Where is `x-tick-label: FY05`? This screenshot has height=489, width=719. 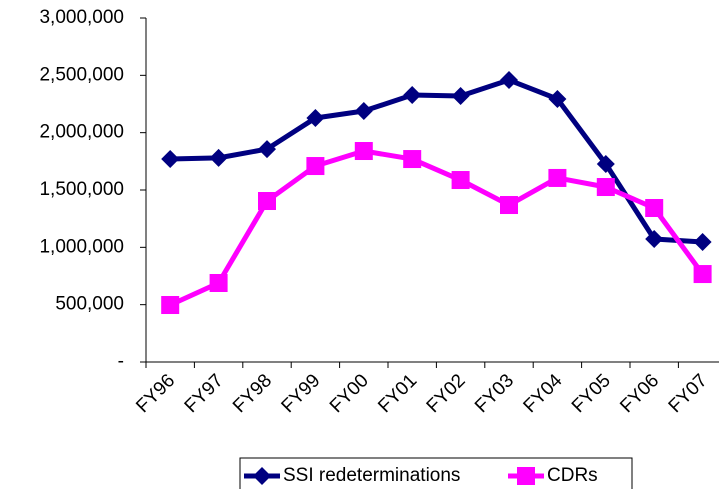
x-tick-label: FY05 is located at coordinates (591, 393).